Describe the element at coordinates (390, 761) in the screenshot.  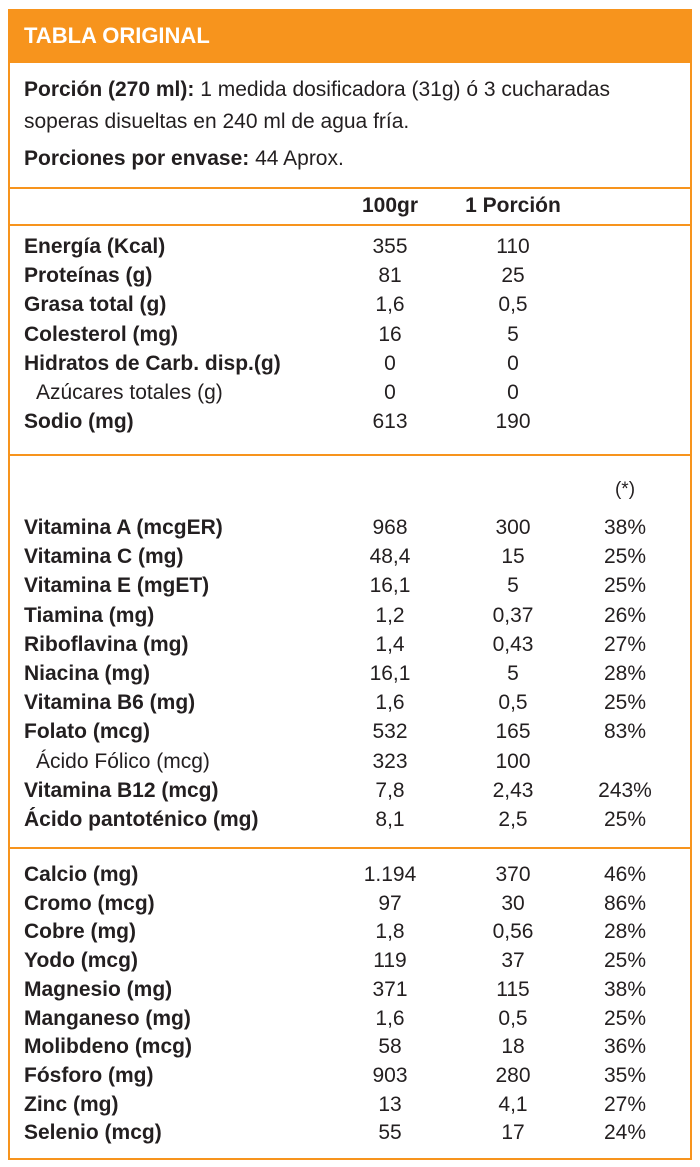
I see `value-100g: 323` at that location.